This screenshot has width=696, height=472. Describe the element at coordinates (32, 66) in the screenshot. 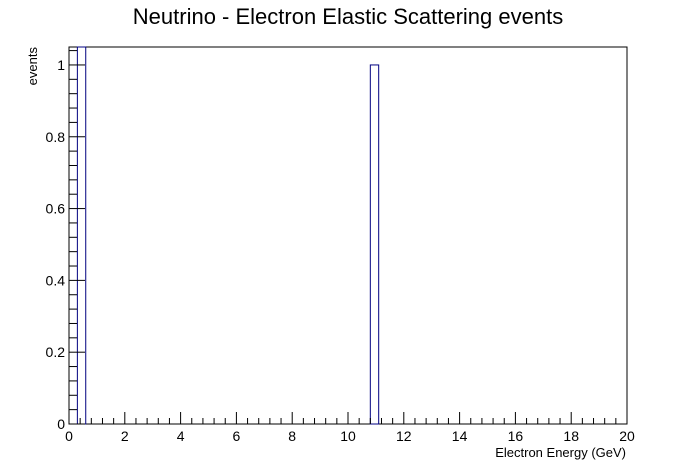

I see `y-axis-label: events` at that location.